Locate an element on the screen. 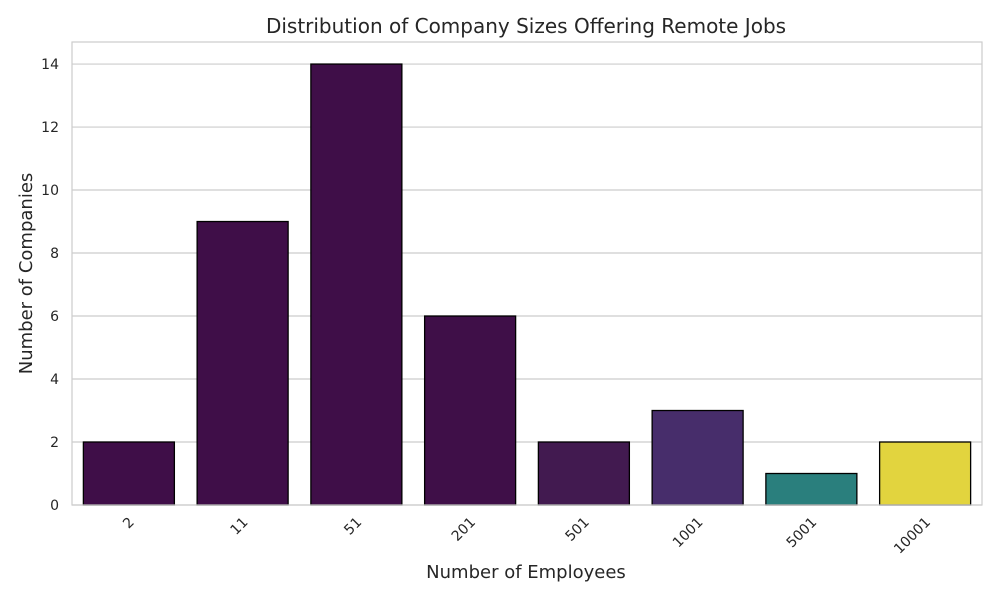  y-tick-label: 0 is located at coordinates (54, 506).